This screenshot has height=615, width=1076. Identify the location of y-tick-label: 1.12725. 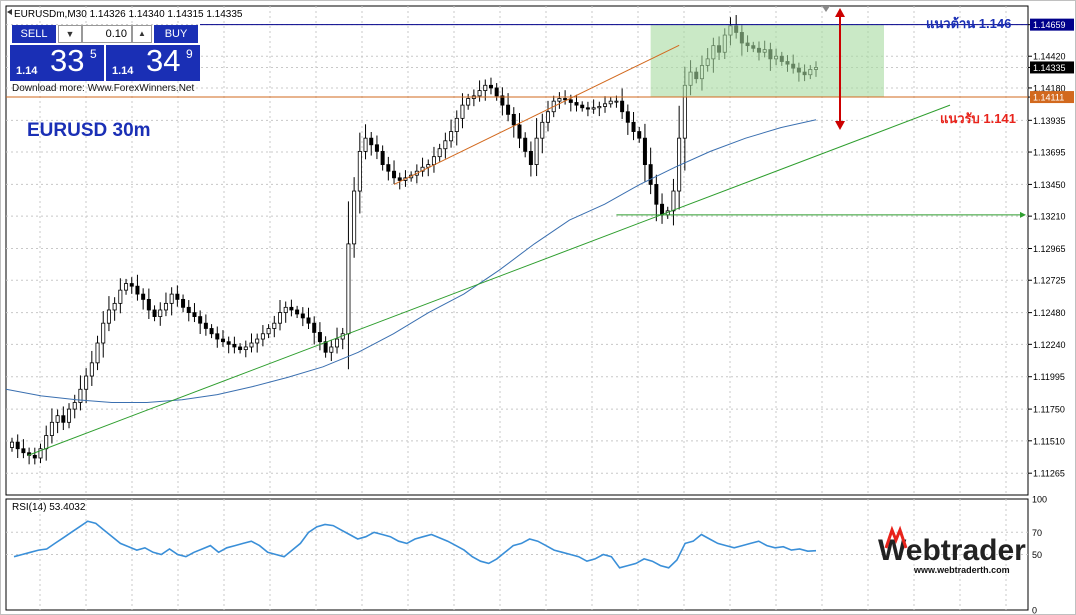
(1049, 281).